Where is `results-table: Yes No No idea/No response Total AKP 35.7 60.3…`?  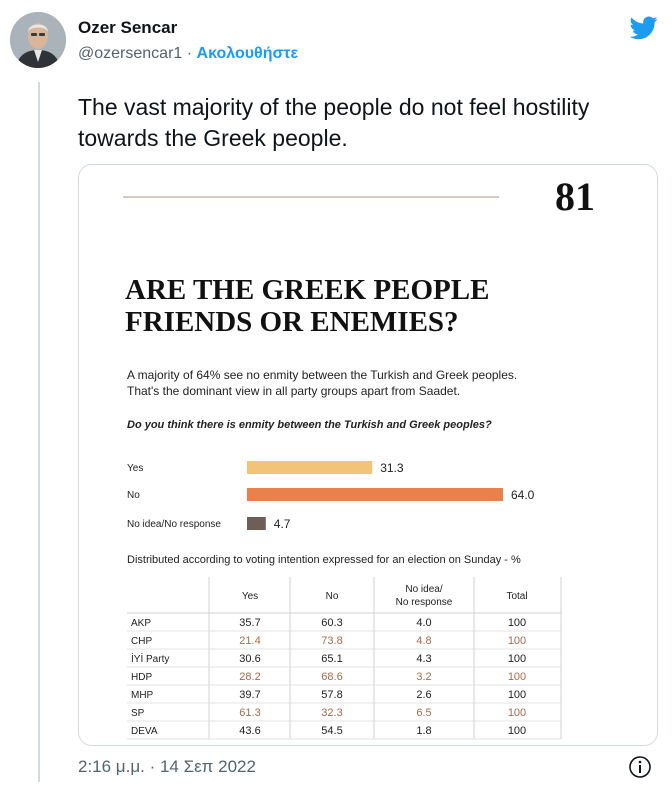 results-table: Yes No No idea/No response Total AKP 35.7 60.3… is located at coordinates (344, 658).